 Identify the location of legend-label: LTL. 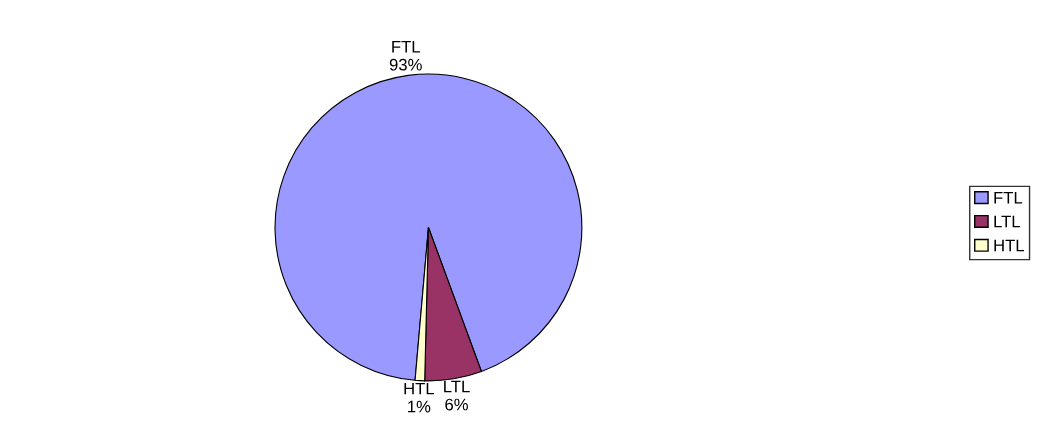
(1007, 221).